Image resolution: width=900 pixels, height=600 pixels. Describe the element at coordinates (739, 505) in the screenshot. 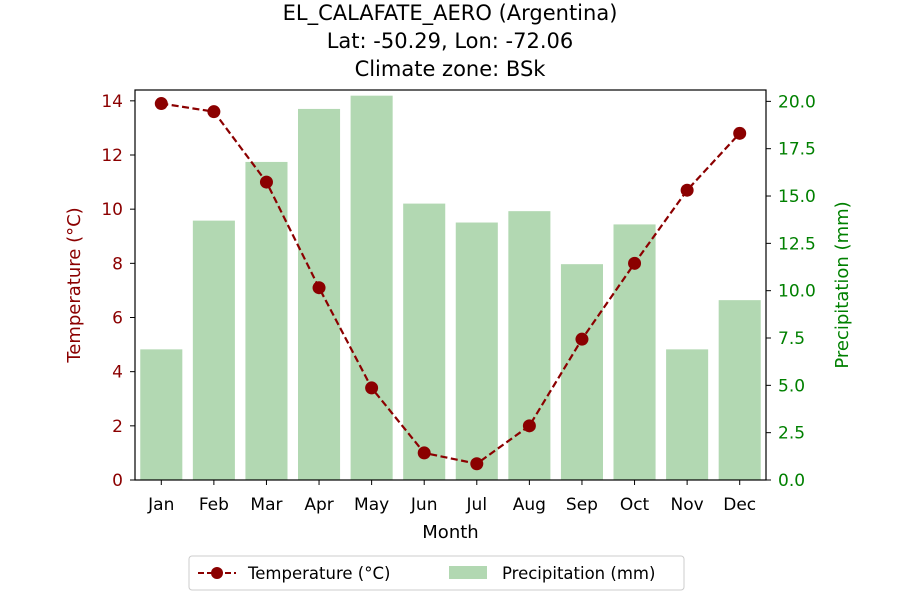

I see `x-tick-label-dec: Dec` at that location.